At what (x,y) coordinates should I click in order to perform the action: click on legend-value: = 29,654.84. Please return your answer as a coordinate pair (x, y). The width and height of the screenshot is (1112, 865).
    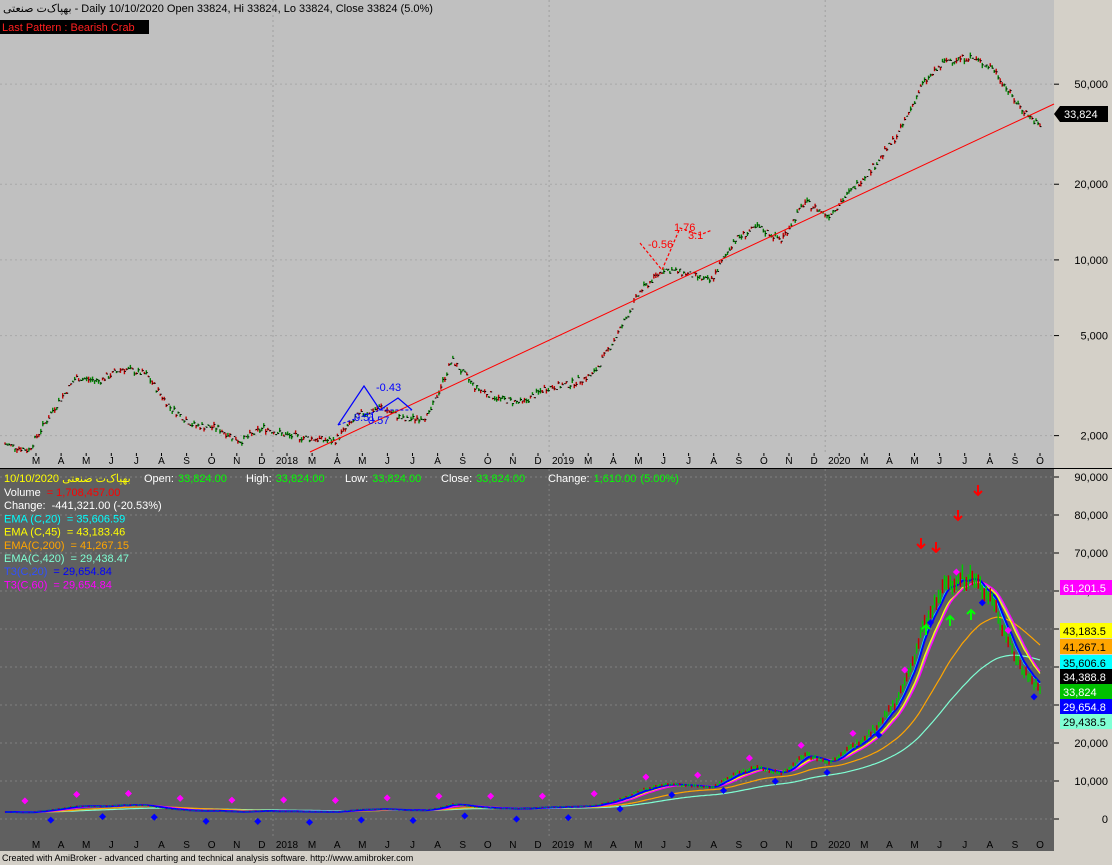
    Looking at the image, I should click on (82, 572).